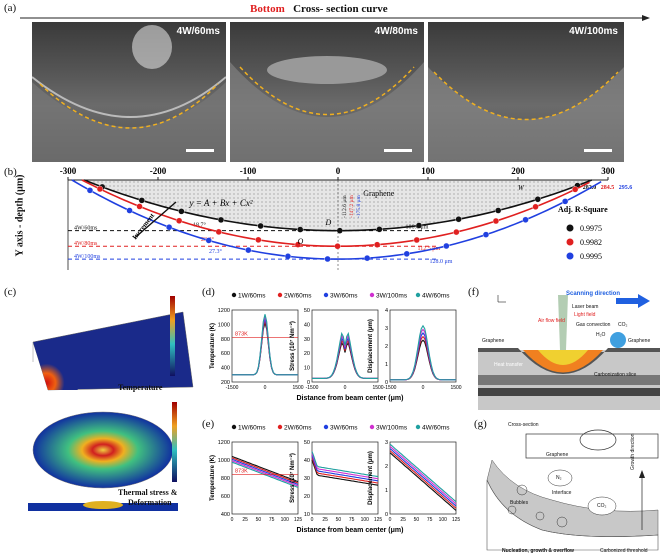 Image resolution: width=662 pixels, height=558 pixels. What do you see at coordinates (172, 336) in the screenshot?
I see `colorbar-temperature` at bounding box center [172, 336].